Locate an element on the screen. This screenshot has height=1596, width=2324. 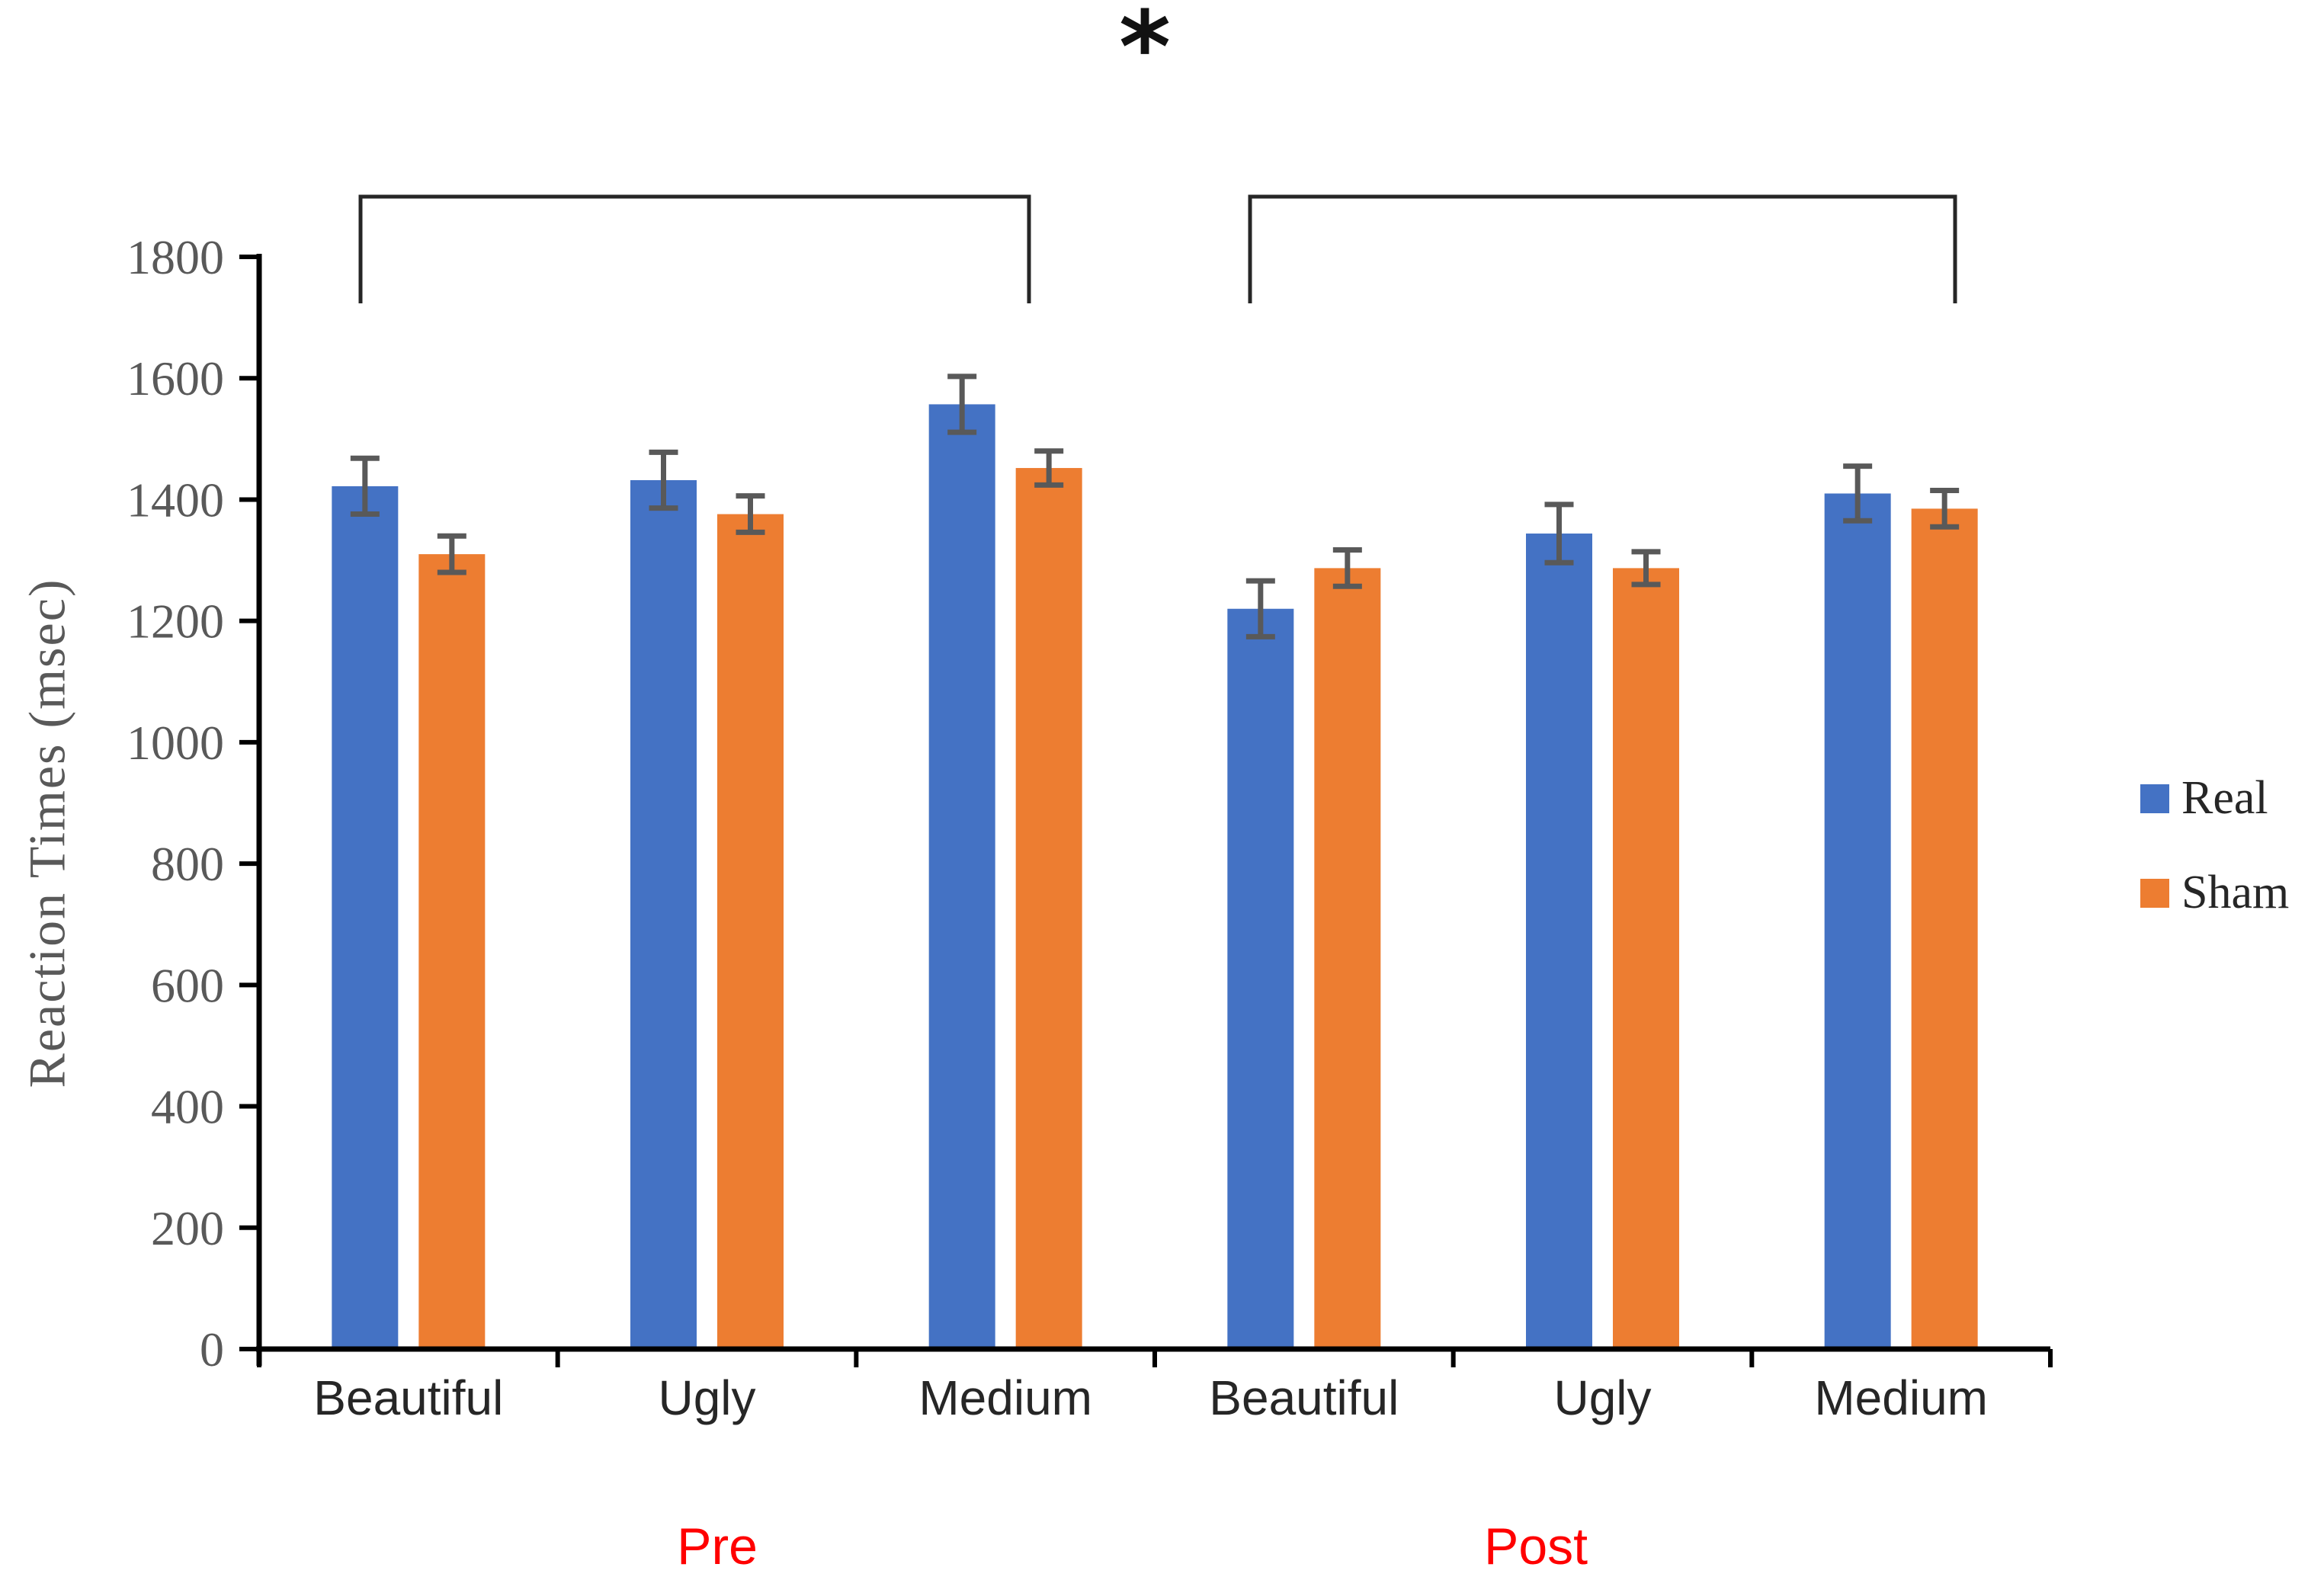
legend-item-real: Real is located at coordinates (2204, 798).